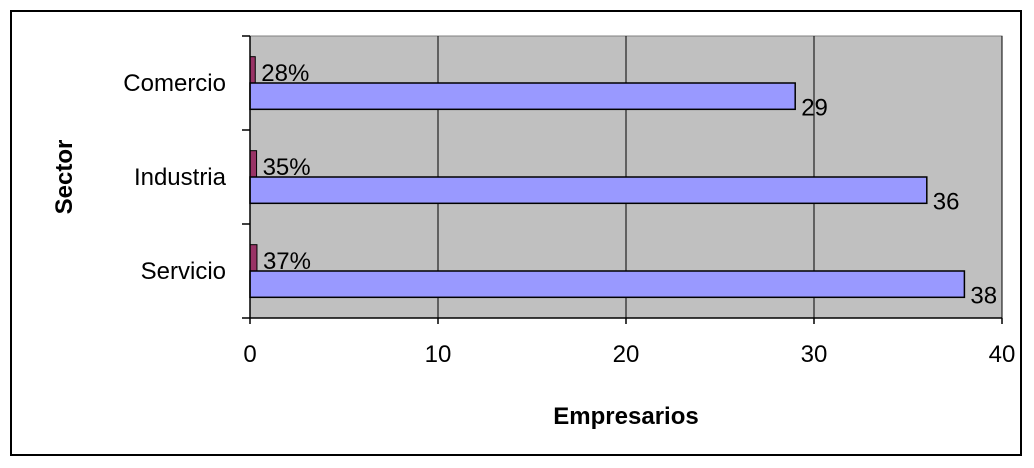  I want to click on data-label-value: 38, so click(983, 295).